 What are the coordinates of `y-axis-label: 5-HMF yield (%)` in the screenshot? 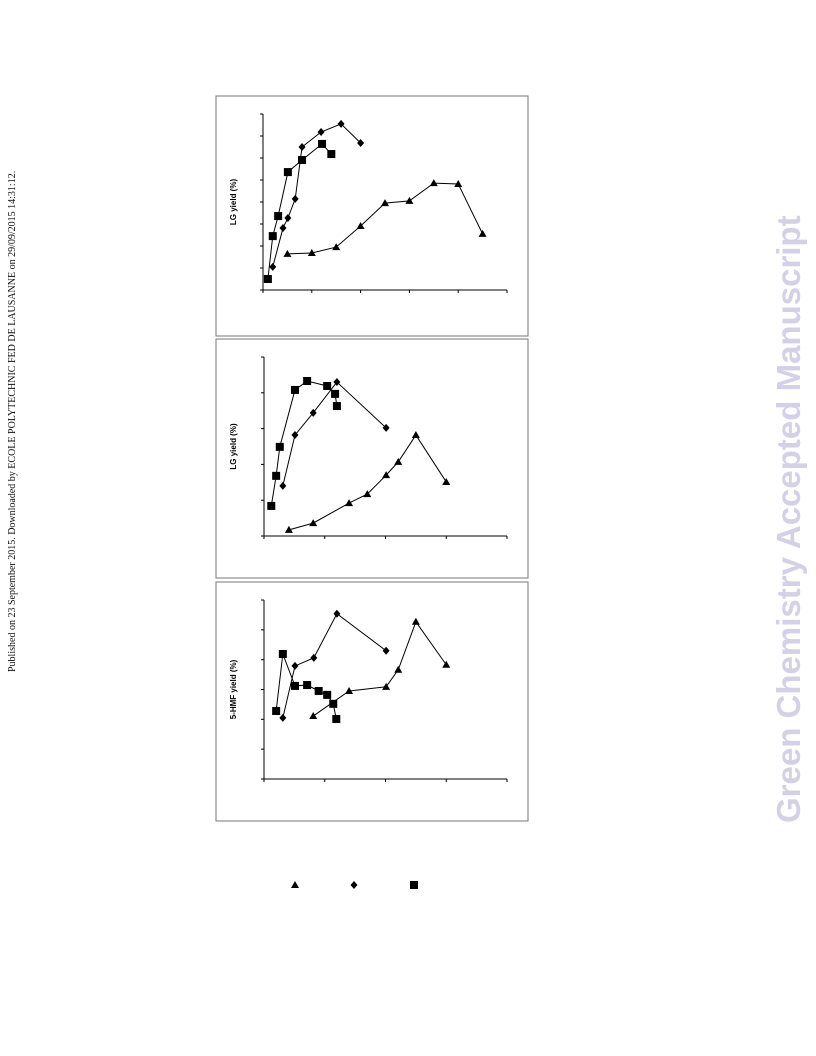 It's located at (233, 689).